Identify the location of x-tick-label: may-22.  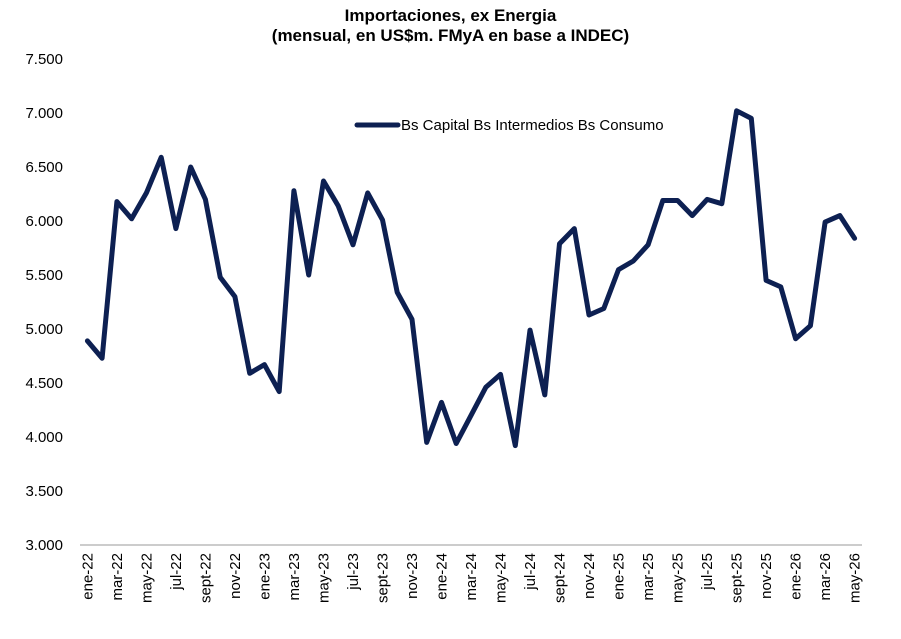
(146, 578).